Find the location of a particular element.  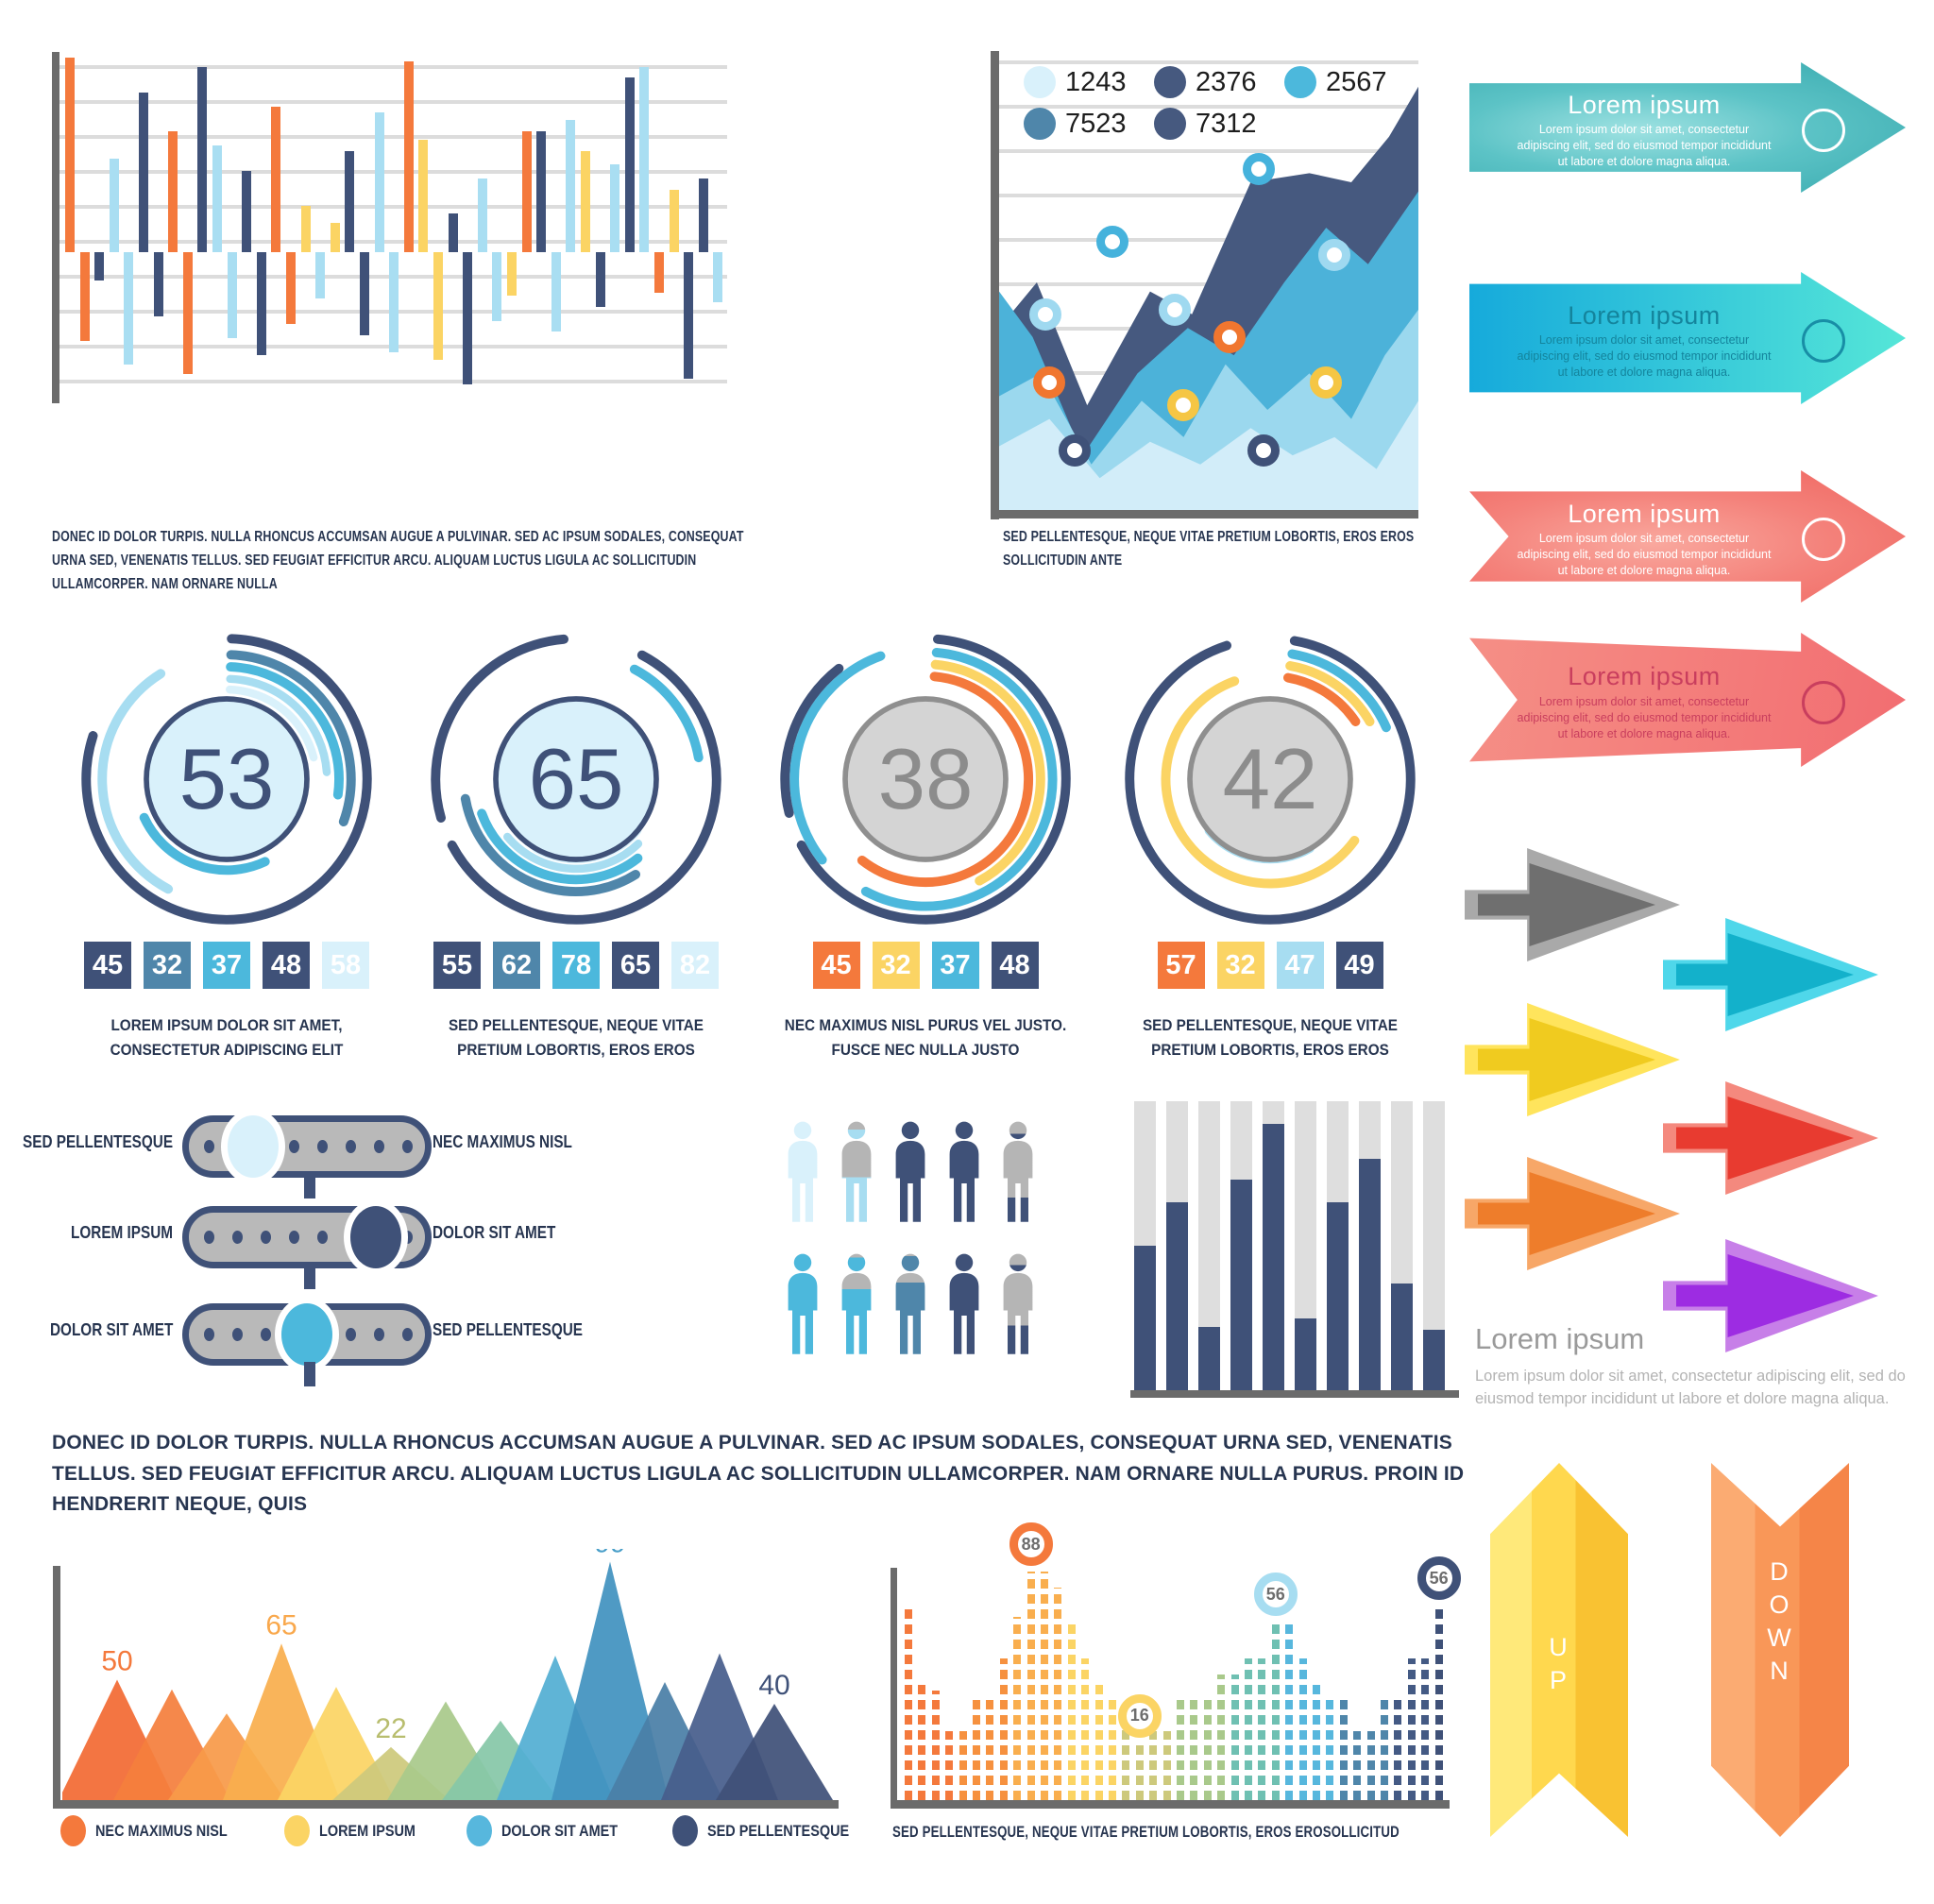

svg-text: 65 is located at coordinates (281, 1624).